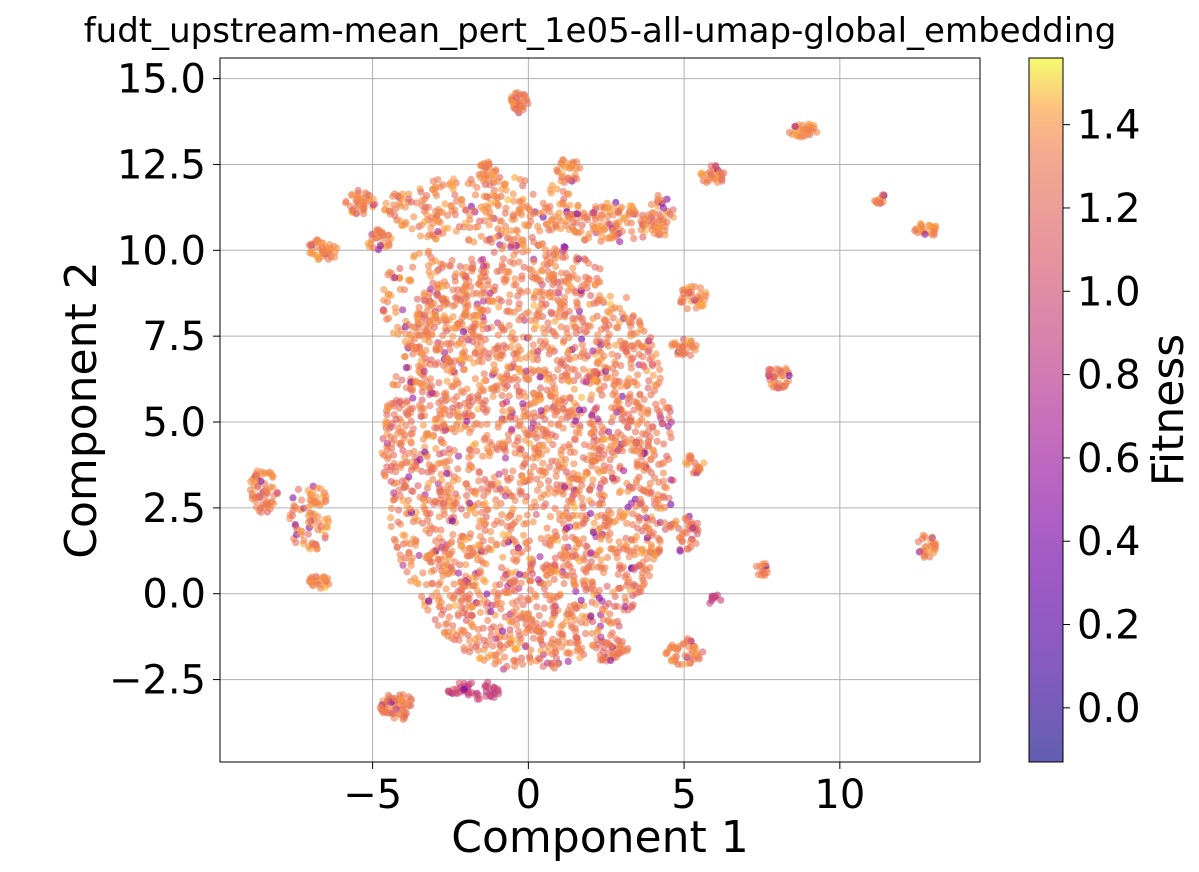  Describe the element at coordinates (1109, 376) in the screenshot. I see `colorbar-tick-label: 0.8` at that location.